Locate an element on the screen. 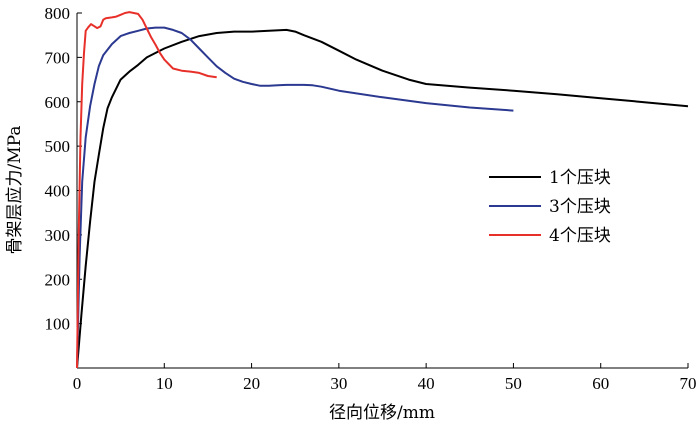 The image size is (700, 425). y-tick-label: 500 is located at coordinates (58, 146).